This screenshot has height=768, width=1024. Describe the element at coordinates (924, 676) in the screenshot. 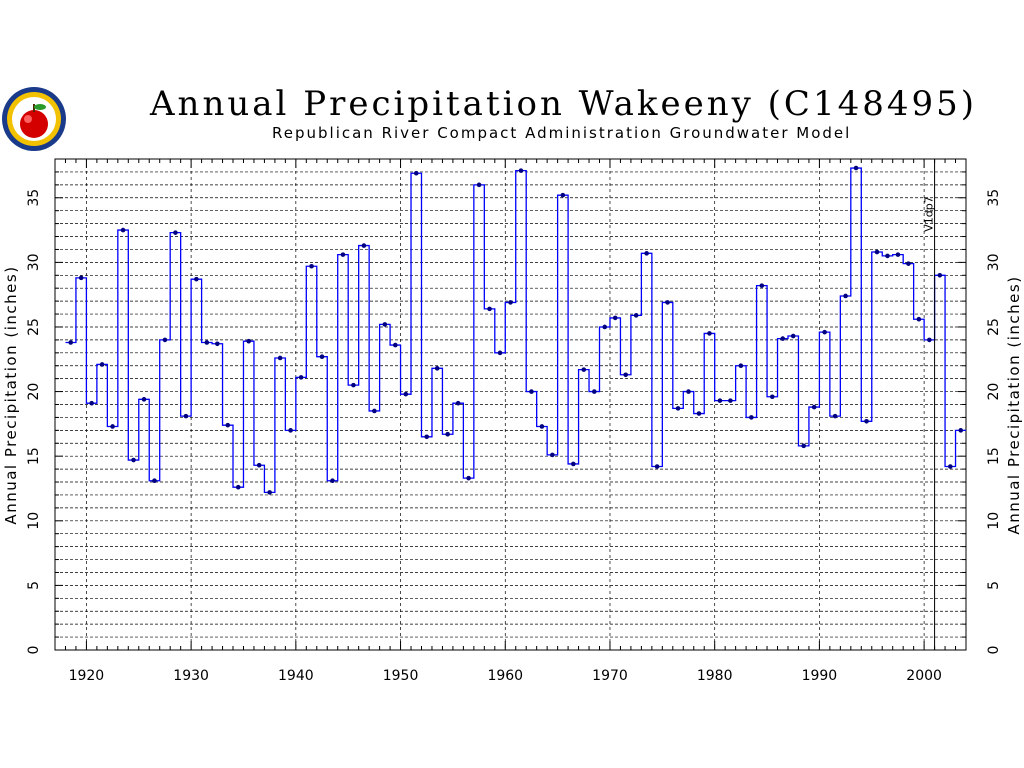

I see `x-tick-label: 2000` at that location.